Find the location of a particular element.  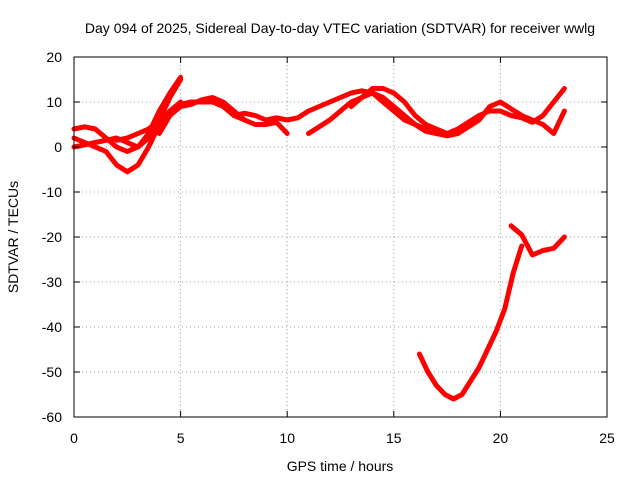

series-line-sat-k is located at coordinates (537, 240).